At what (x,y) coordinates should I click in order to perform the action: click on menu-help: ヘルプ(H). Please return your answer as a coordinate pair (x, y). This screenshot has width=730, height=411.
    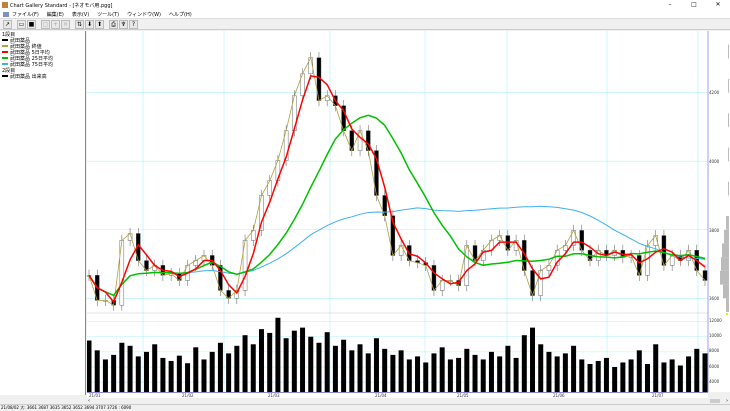
    Looking at the image, I should click on (180, 14).